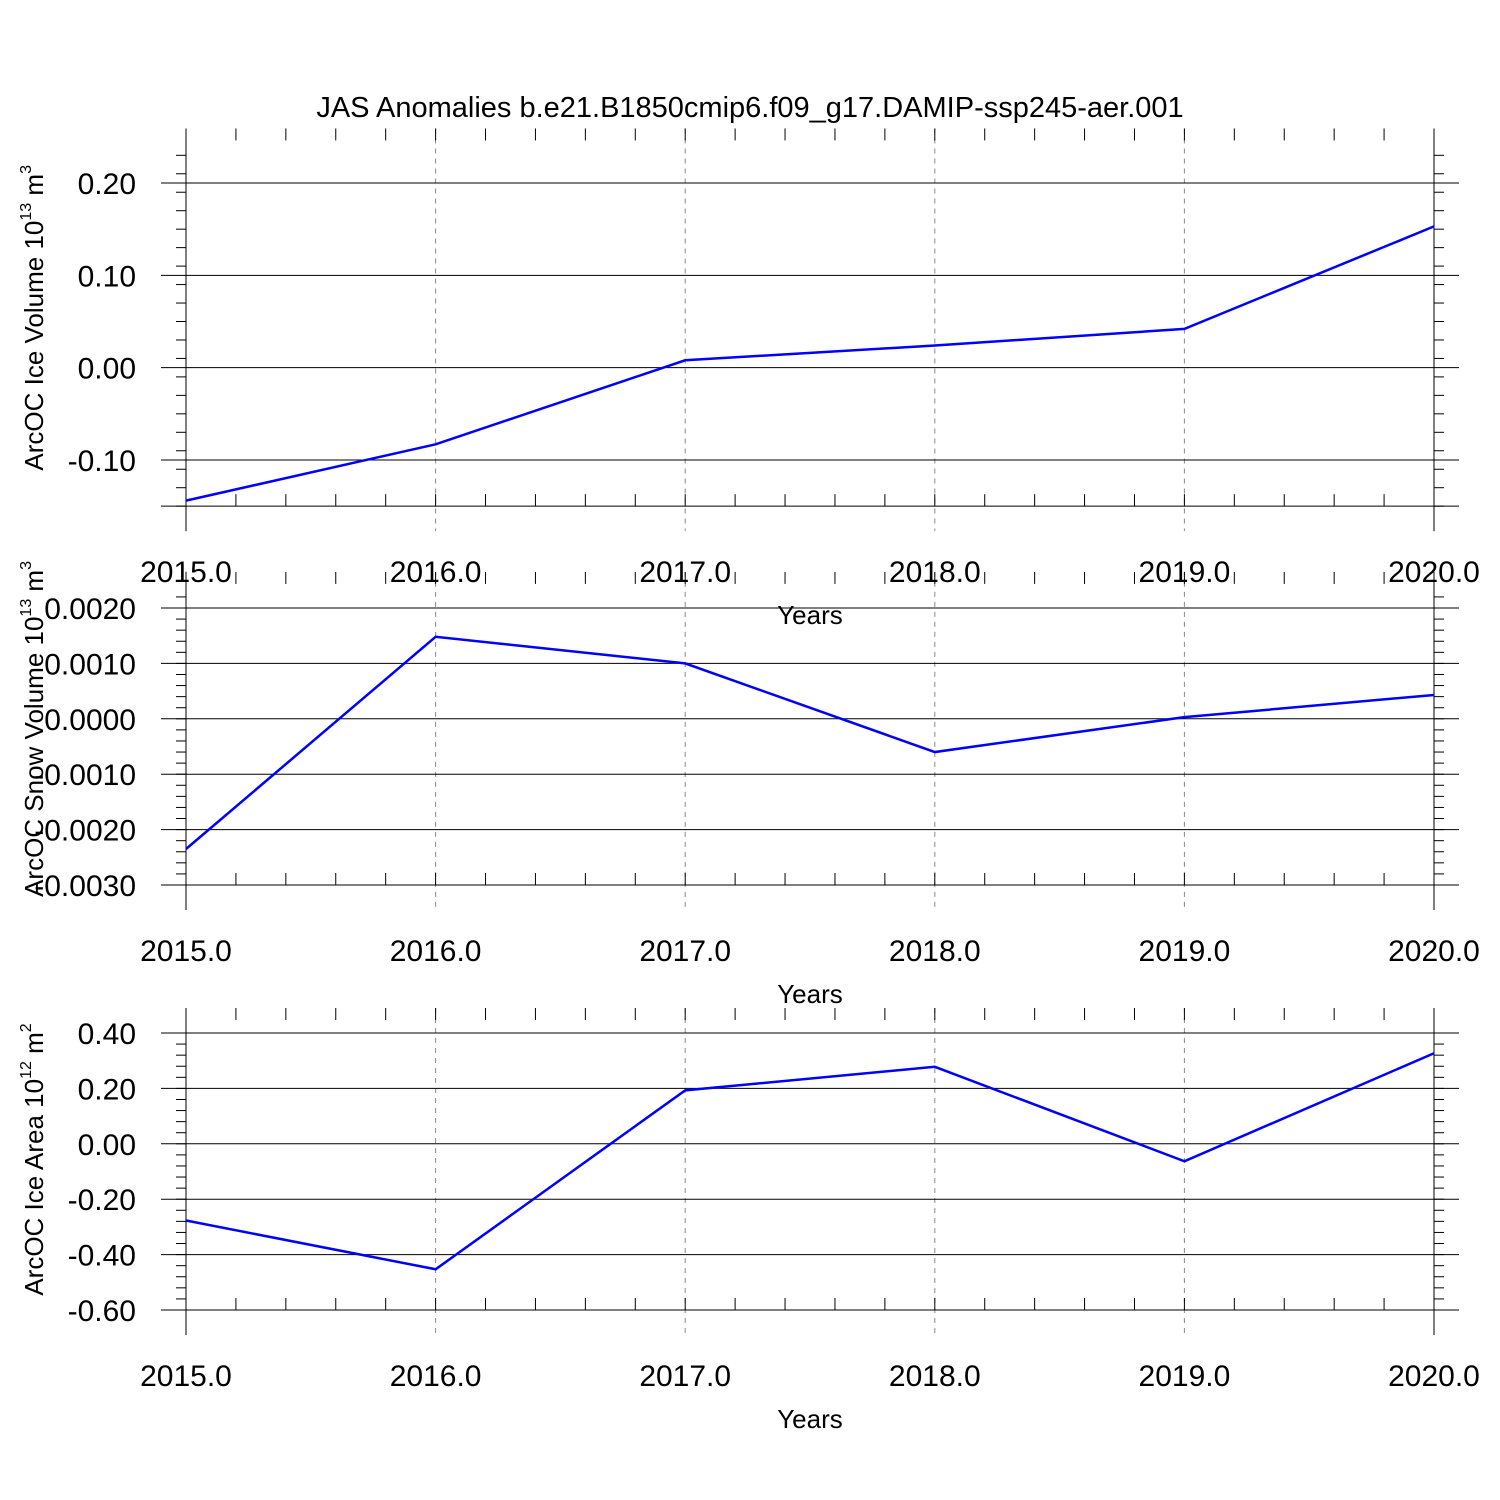  Describe the element at coordinates (26, 1027) in the screenshot. I see `y-axis-label-unit-exponent: 2` at that location.